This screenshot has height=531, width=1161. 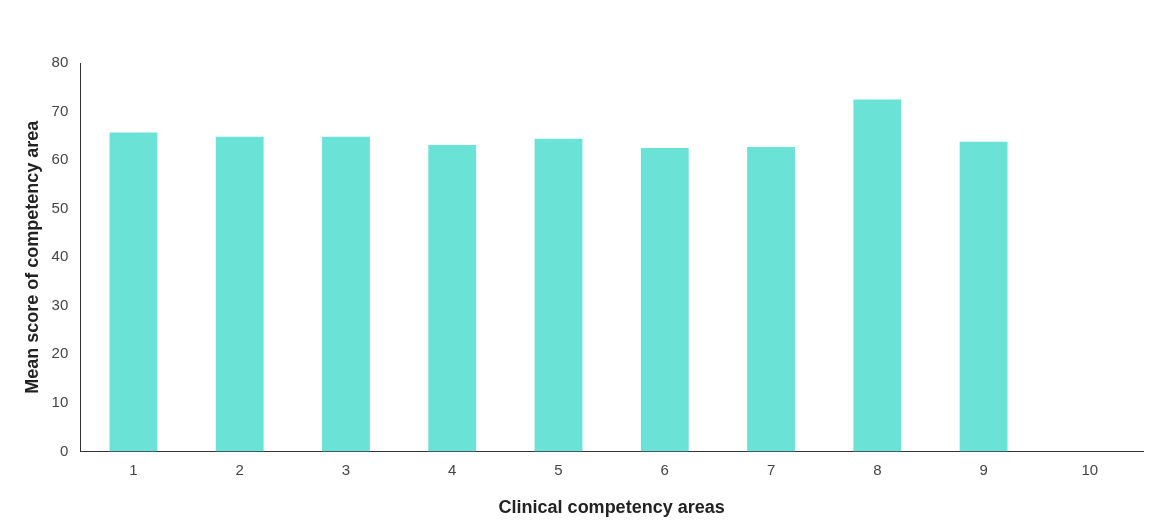 What do you see at coordinates (346, 469) in the screenshot?
I see `x-tick-label: 3` at bounding box center [346, 469].